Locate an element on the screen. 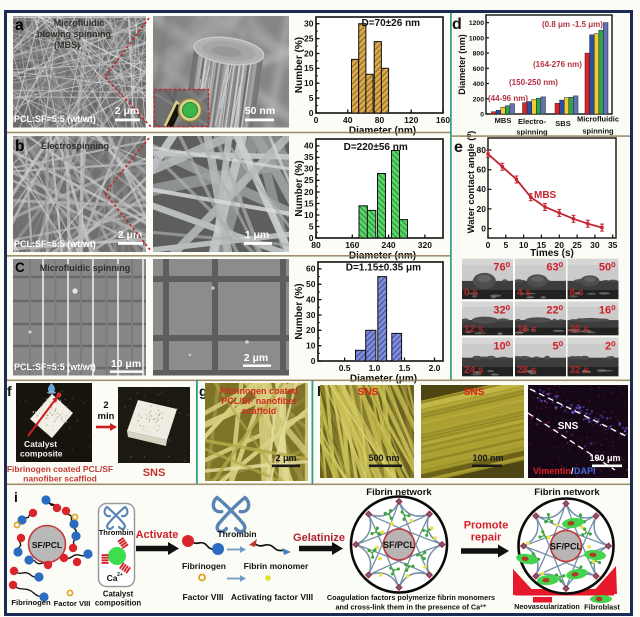  svg-text: 76⁰ is located at coordinates (501, 268).